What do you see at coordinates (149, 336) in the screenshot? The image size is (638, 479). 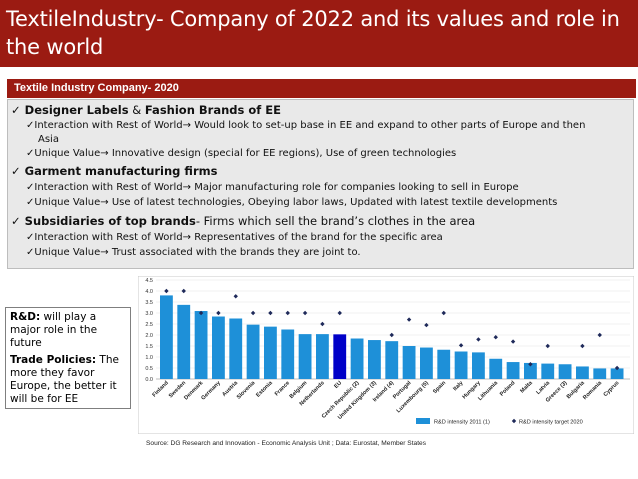 I see `y-tick-label: 2.0` at bounding box center [149, 336].